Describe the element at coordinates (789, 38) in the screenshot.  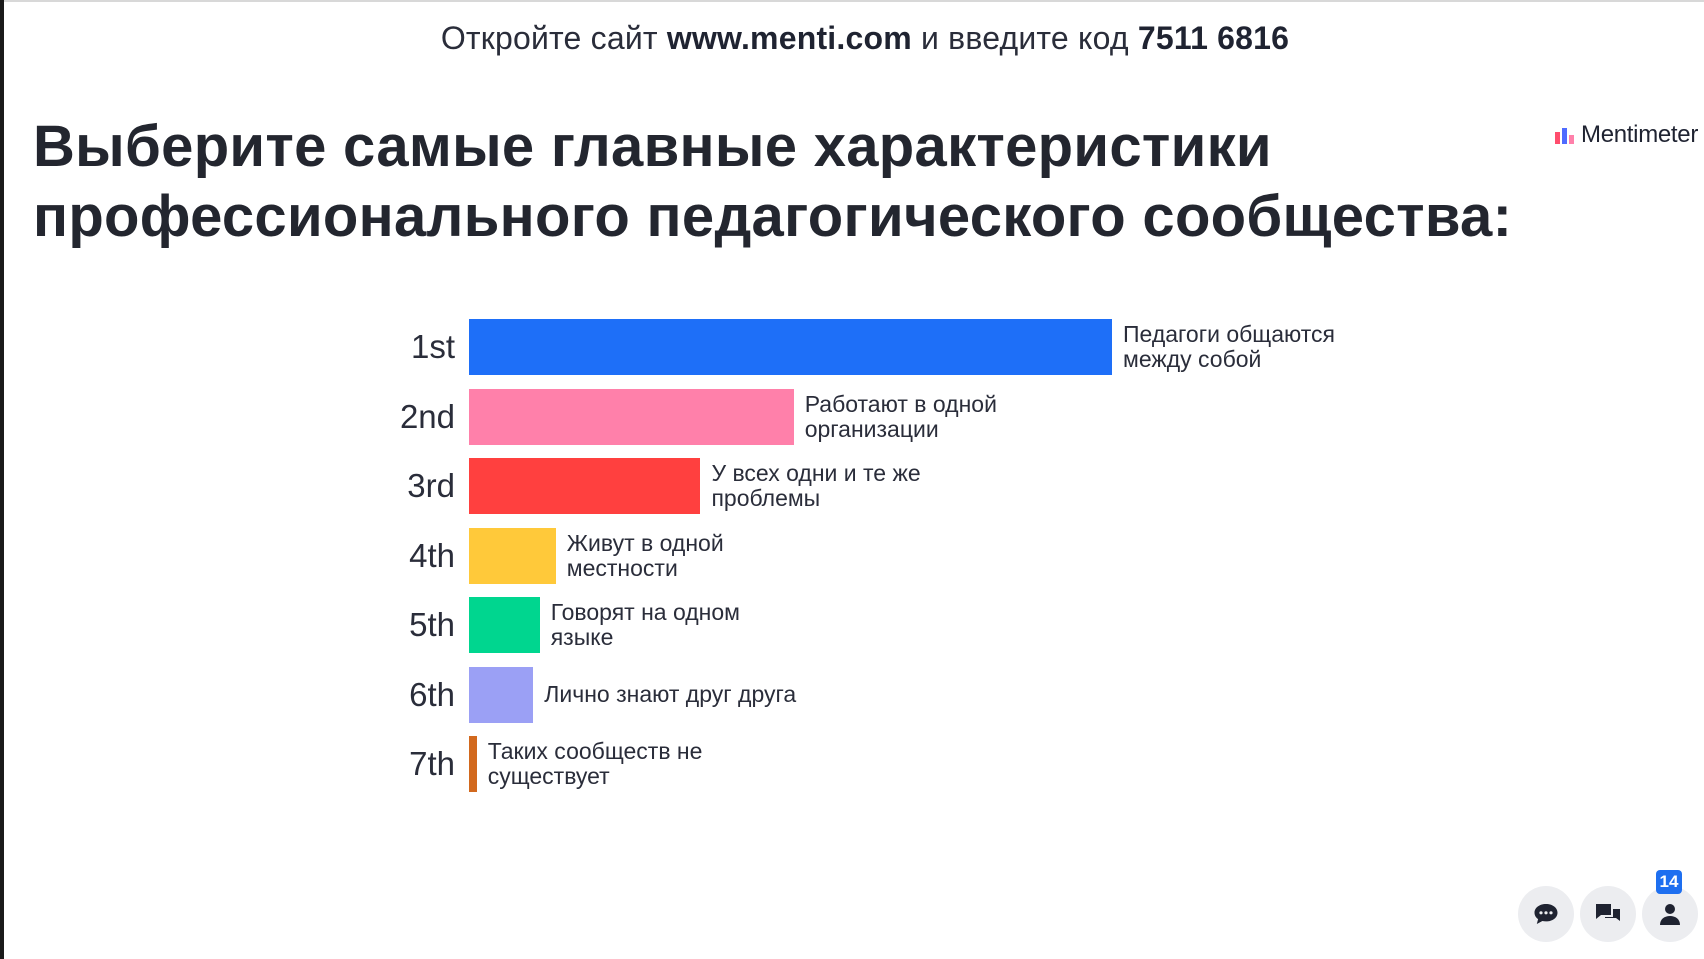
I see `join-url: www.menti.com` at that location.